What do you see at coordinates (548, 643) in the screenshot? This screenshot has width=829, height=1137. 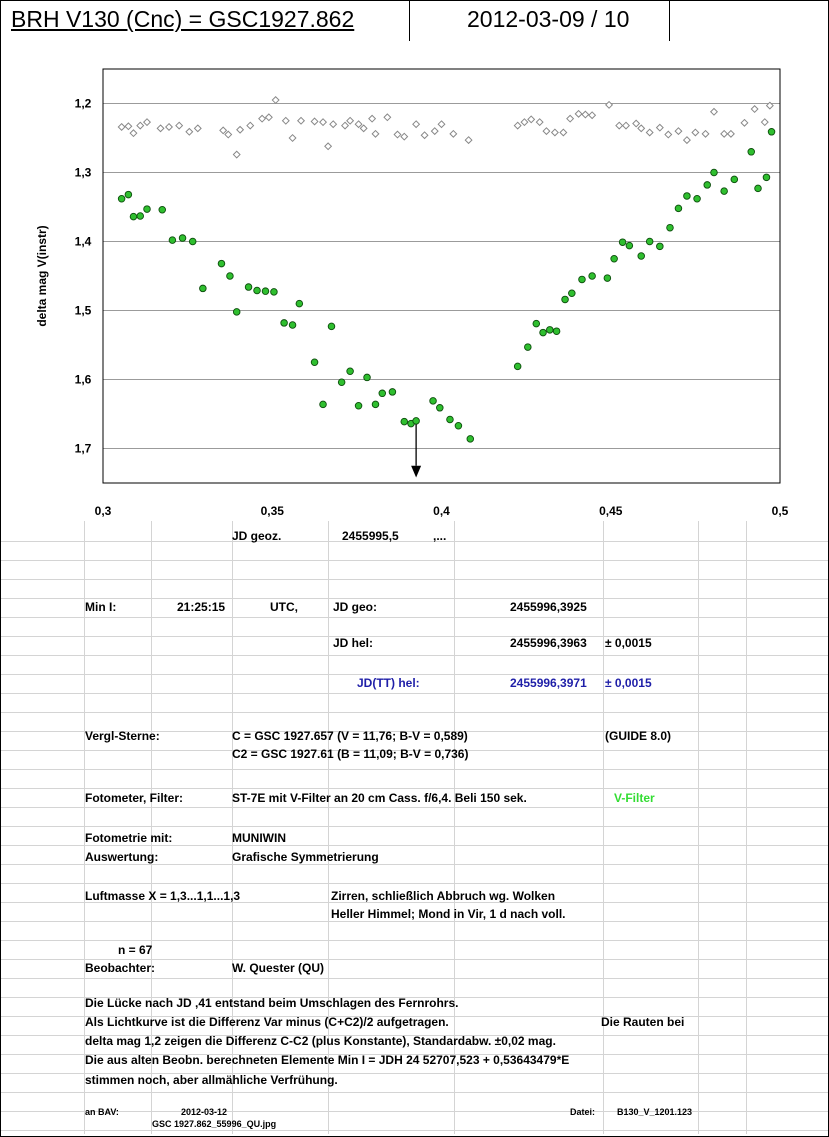 I see `jd-hel-value: 2455996,3963` at bounding box center [548, 643].